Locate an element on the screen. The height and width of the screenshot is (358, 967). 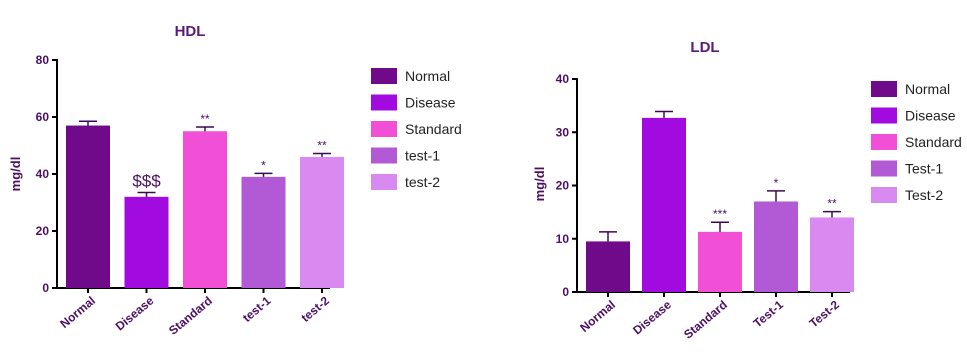
ldl-significance-label: *** is located at coordinates (720, 214).